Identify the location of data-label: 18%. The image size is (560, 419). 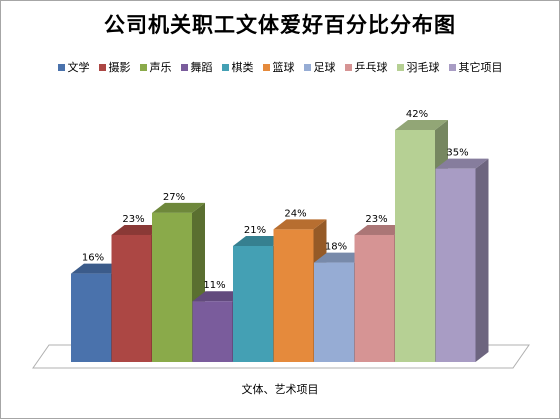
(336, 247).